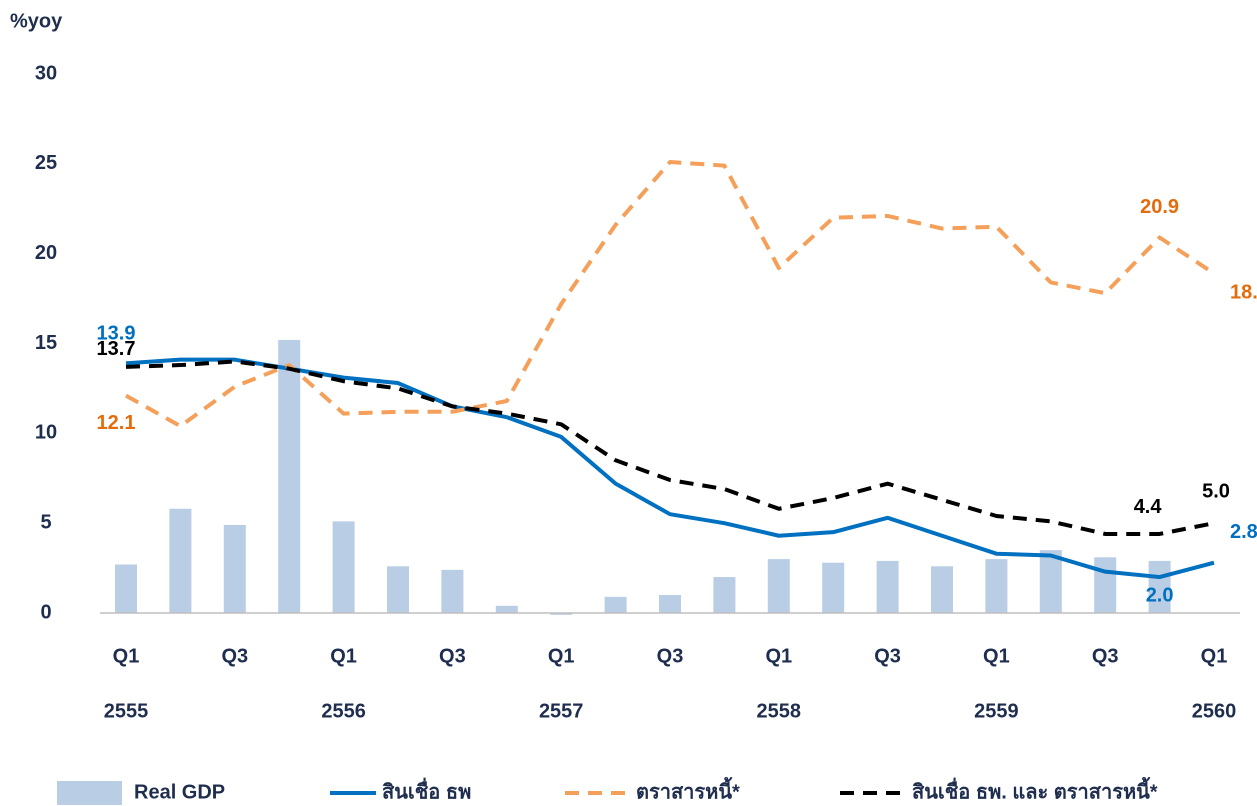 The width and height of the screenshot is (1257, 806). Describe the element at coordinates (46, 73) in the screenshot. I see `y-tick-label: 30` at that location.